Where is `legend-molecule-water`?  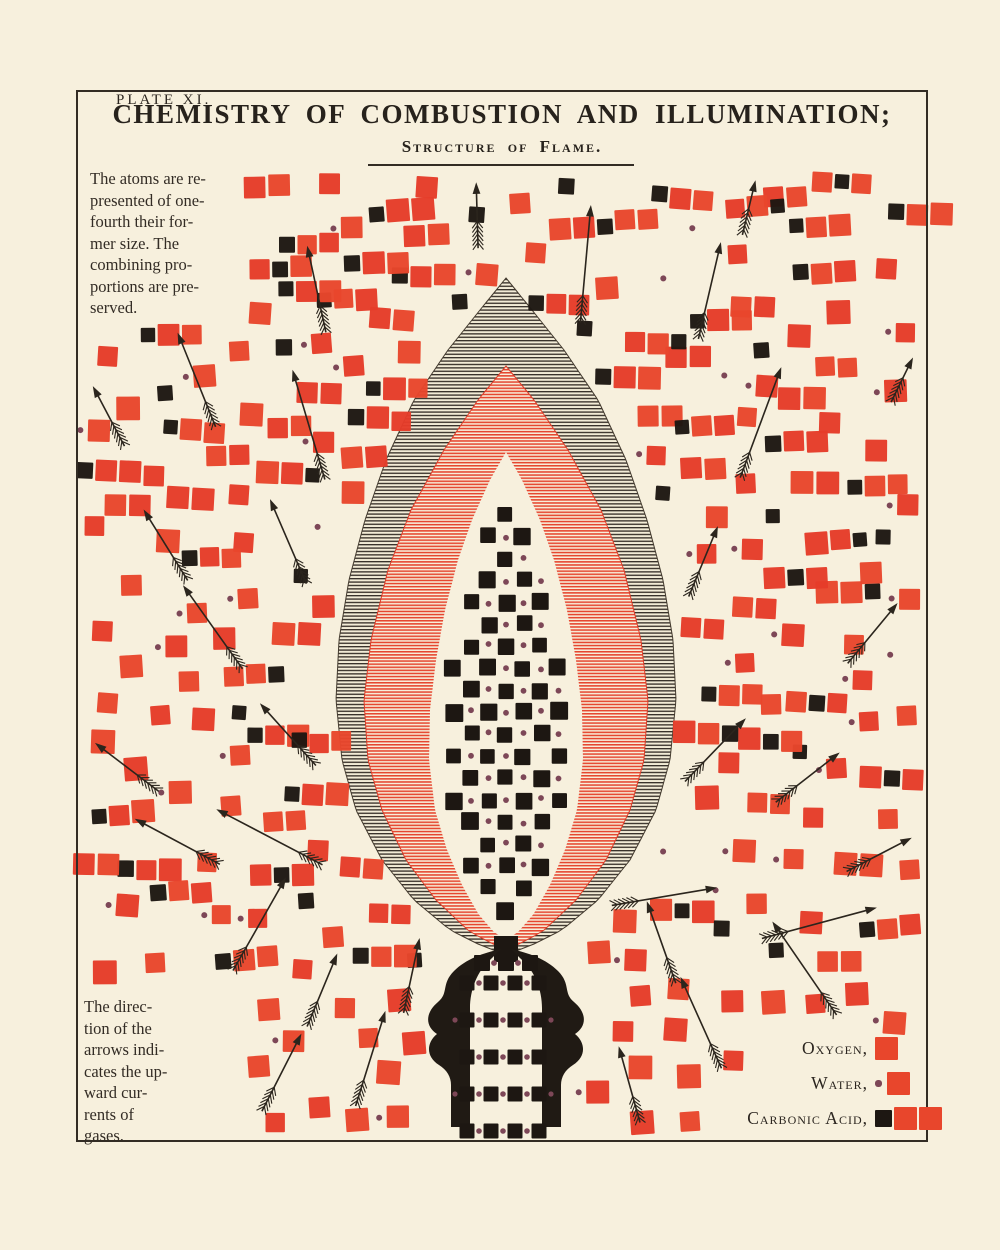
legend-molecule-water is located at coordinates (892, 1083).